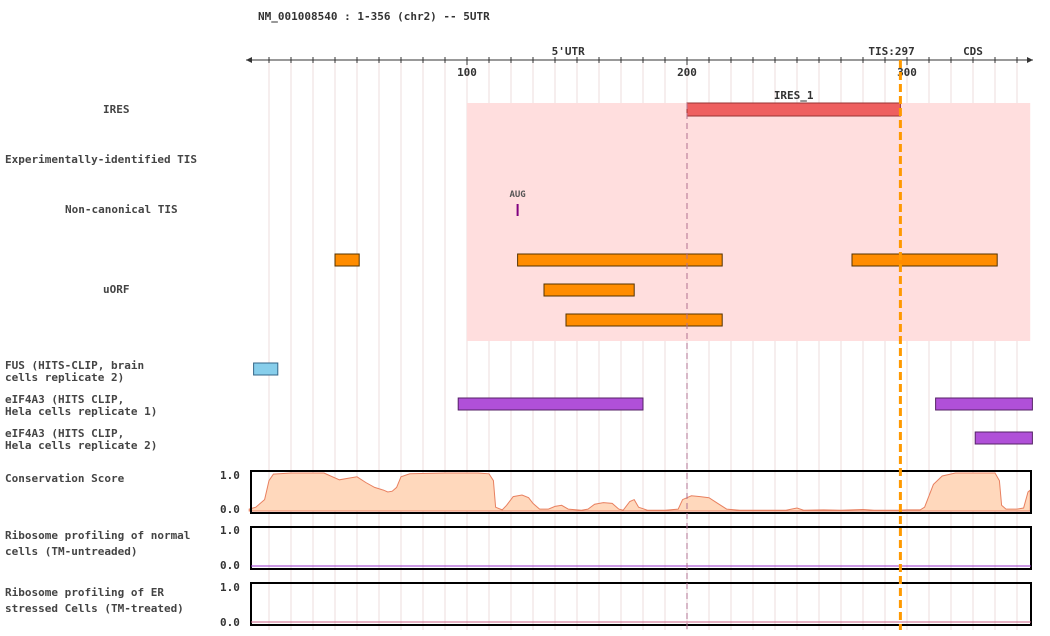 Image resolution: width=1050 pixels, height=636 pixels. What do you see at coordinates (97, 535) in the screenshot?
I see `track-label-ribo-normal-line1: Ribosome profiling of normal` at bounding box center [97, 535].